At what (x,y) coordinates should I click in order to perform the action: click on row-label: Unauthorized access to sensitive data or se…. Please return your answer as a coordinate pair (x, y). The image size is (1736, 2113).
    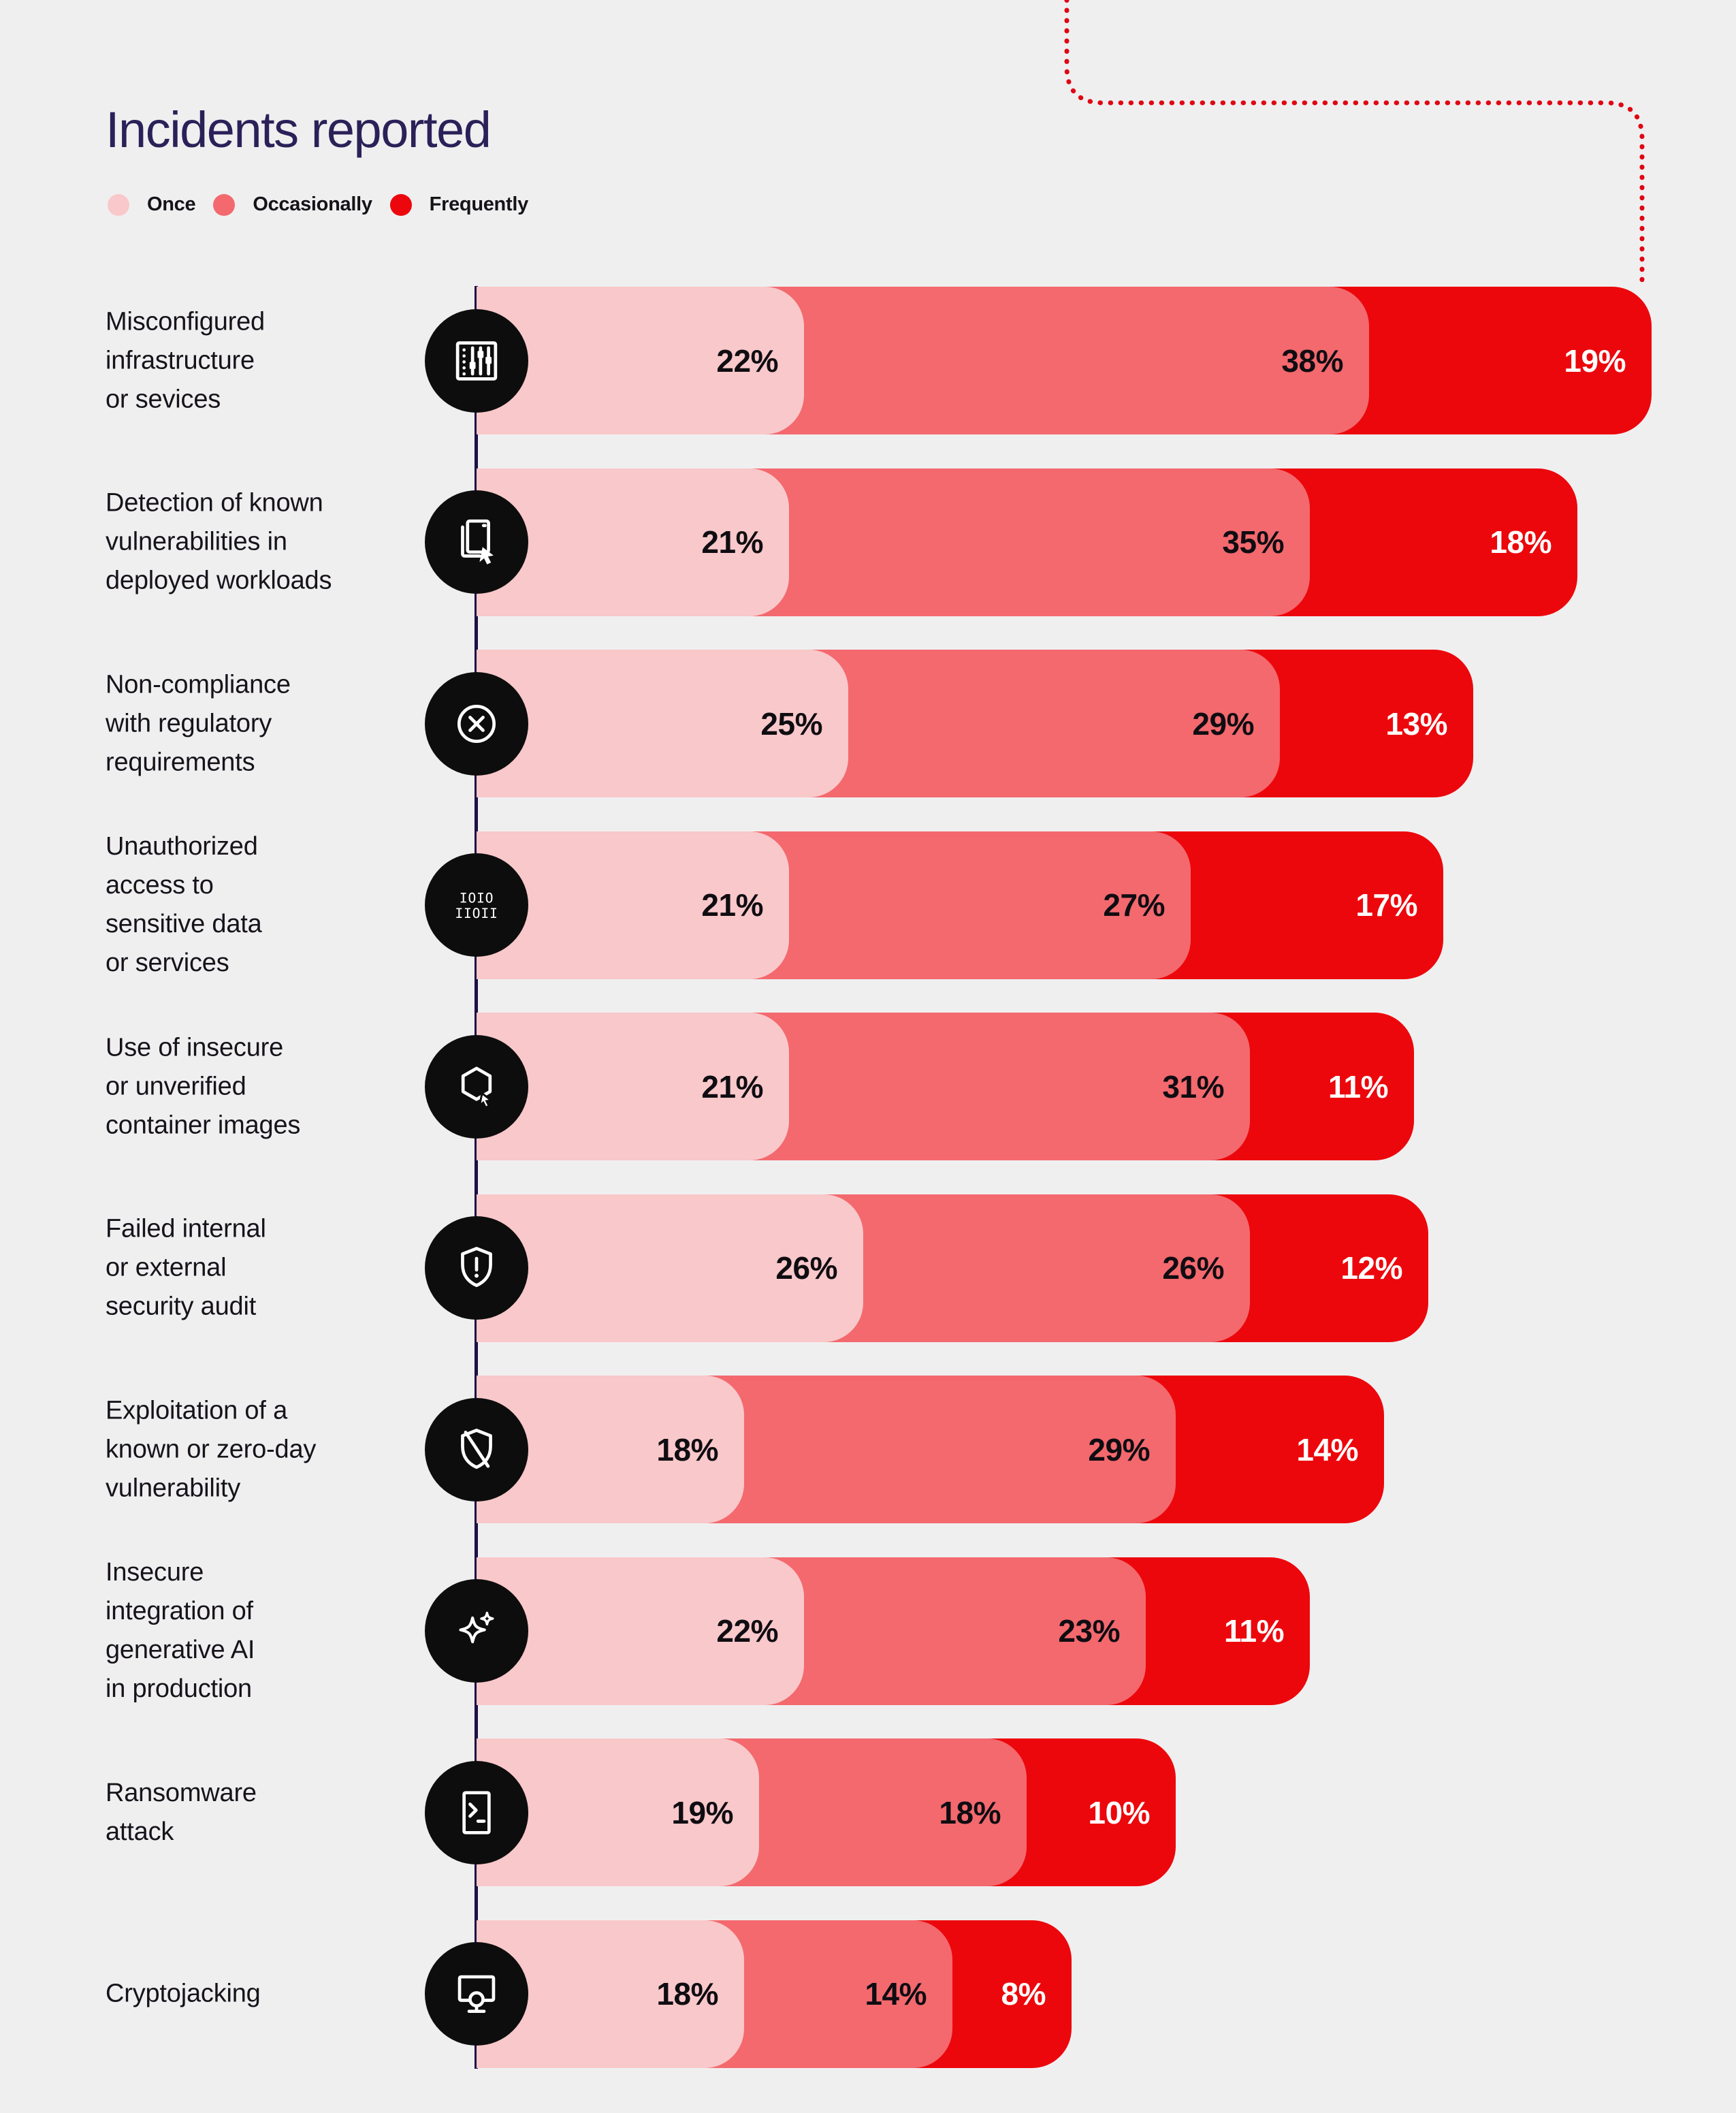
    Looking at the image, I should click on (184, 905).